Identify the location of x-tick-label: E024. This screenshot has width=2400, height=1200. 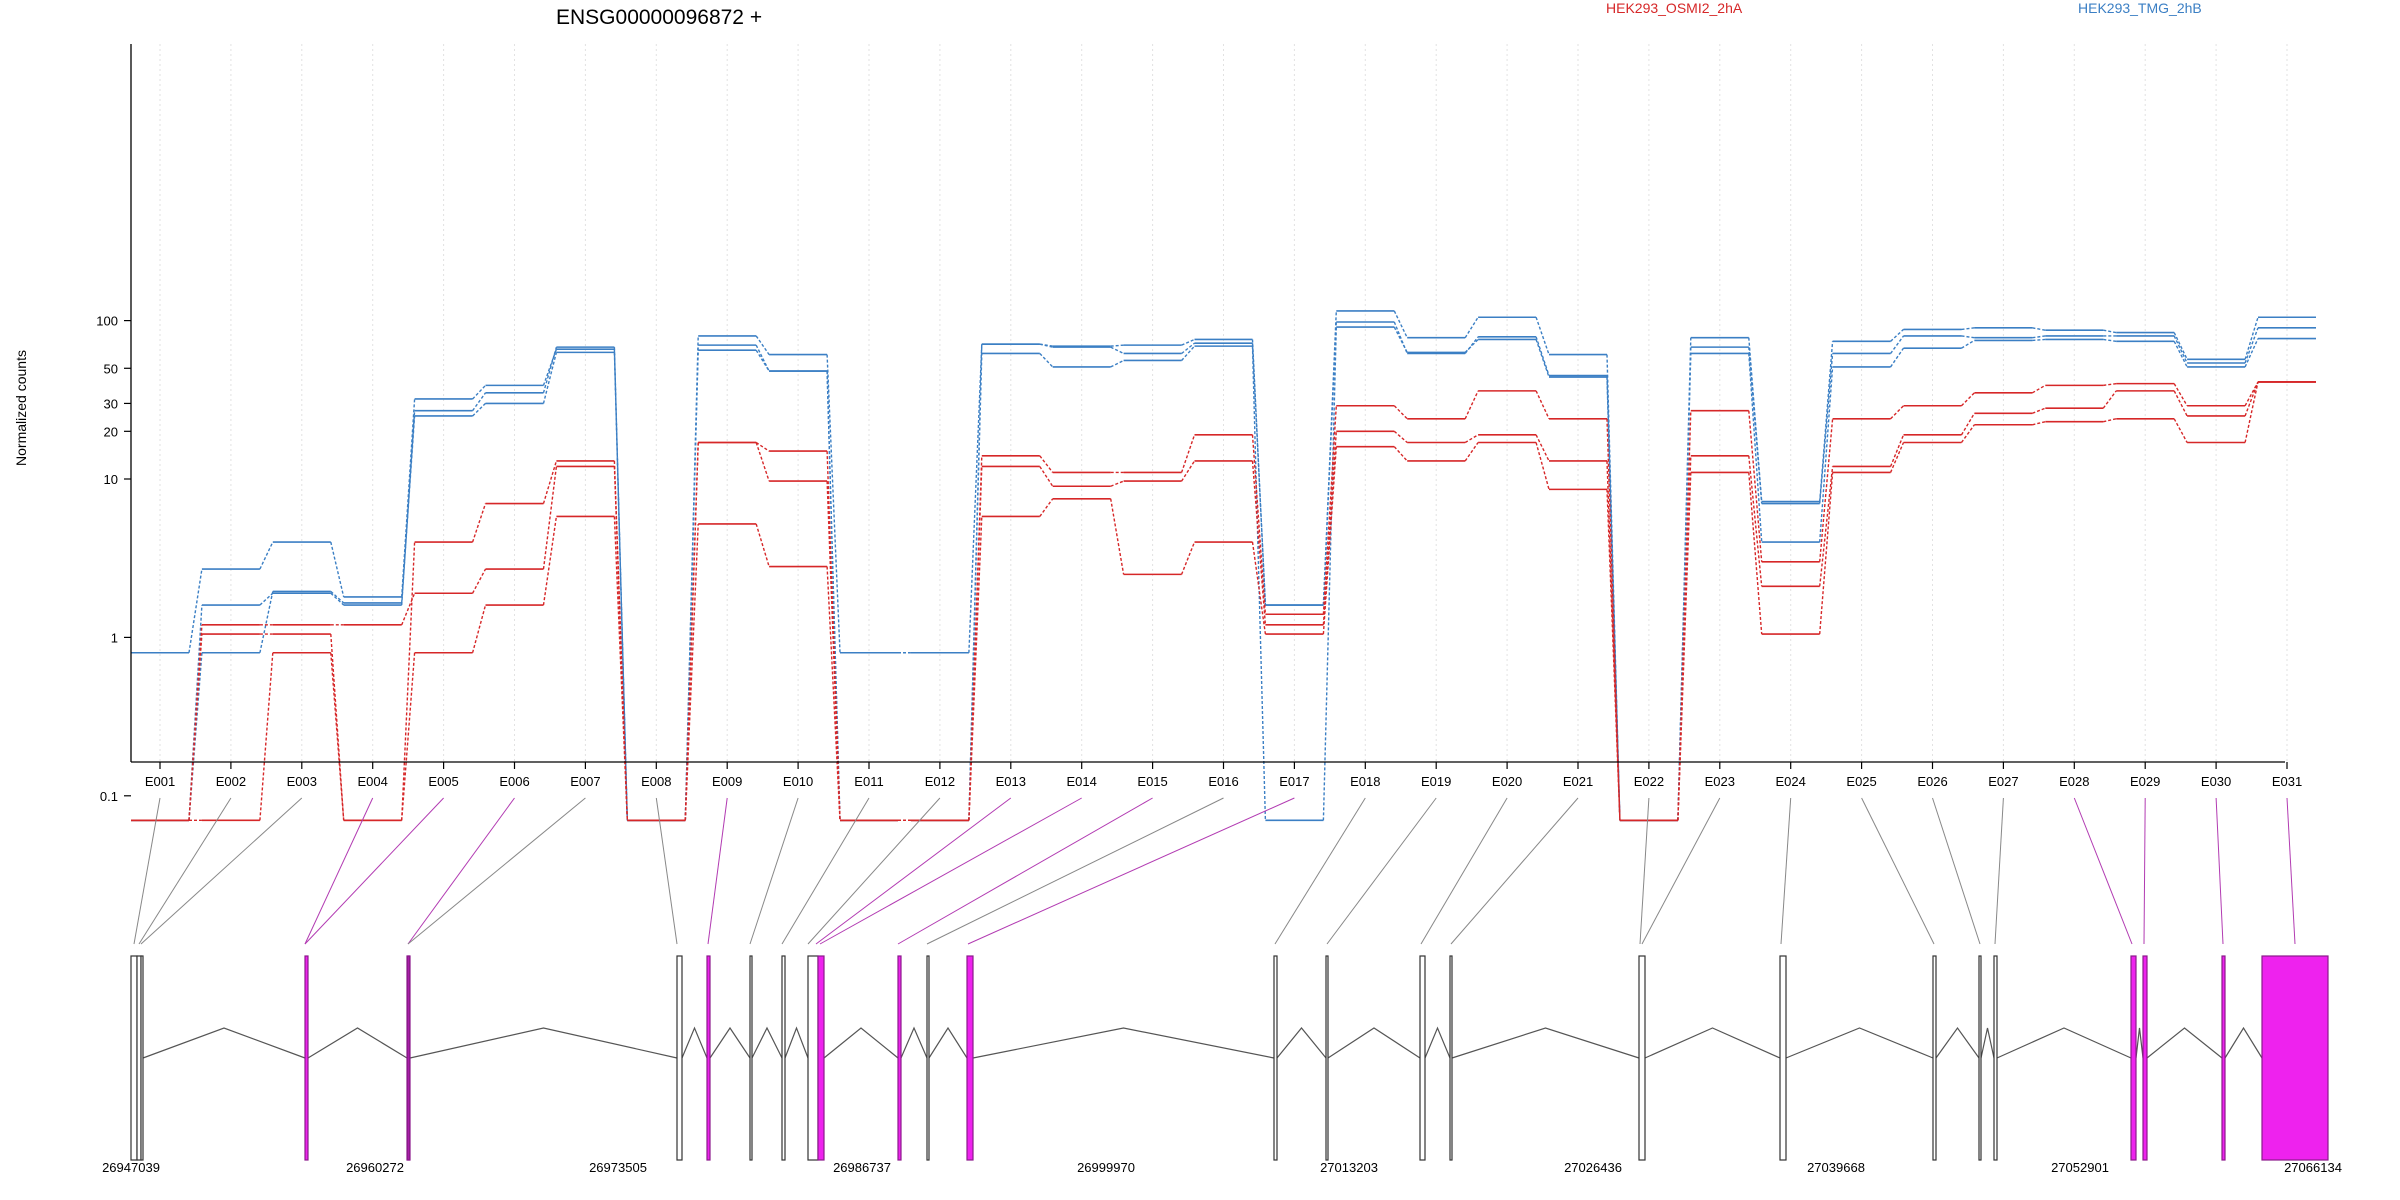
(1791, 781).